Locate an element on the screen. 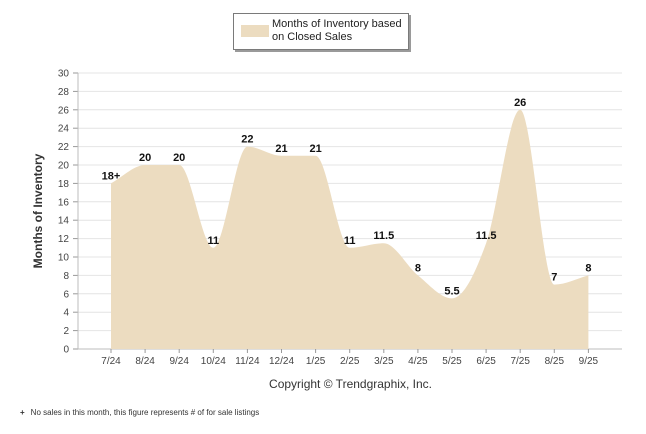  y-tick-label: 14 is located at coordinates (64, 221).